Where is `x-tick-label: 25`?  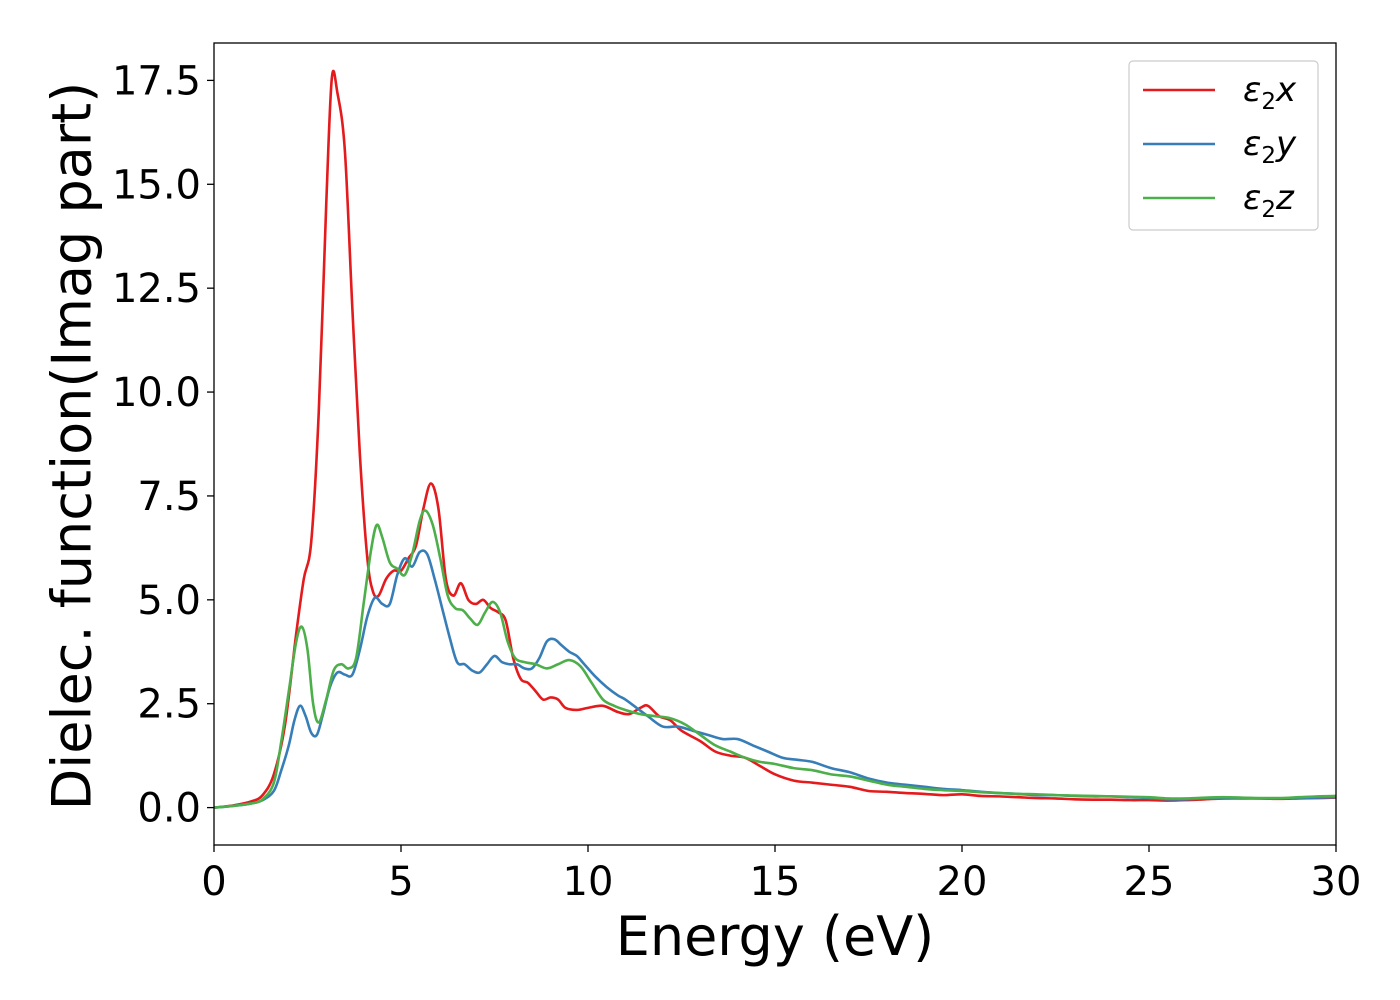
x-tick-label: 25 is located at coordinates (1149, 882).